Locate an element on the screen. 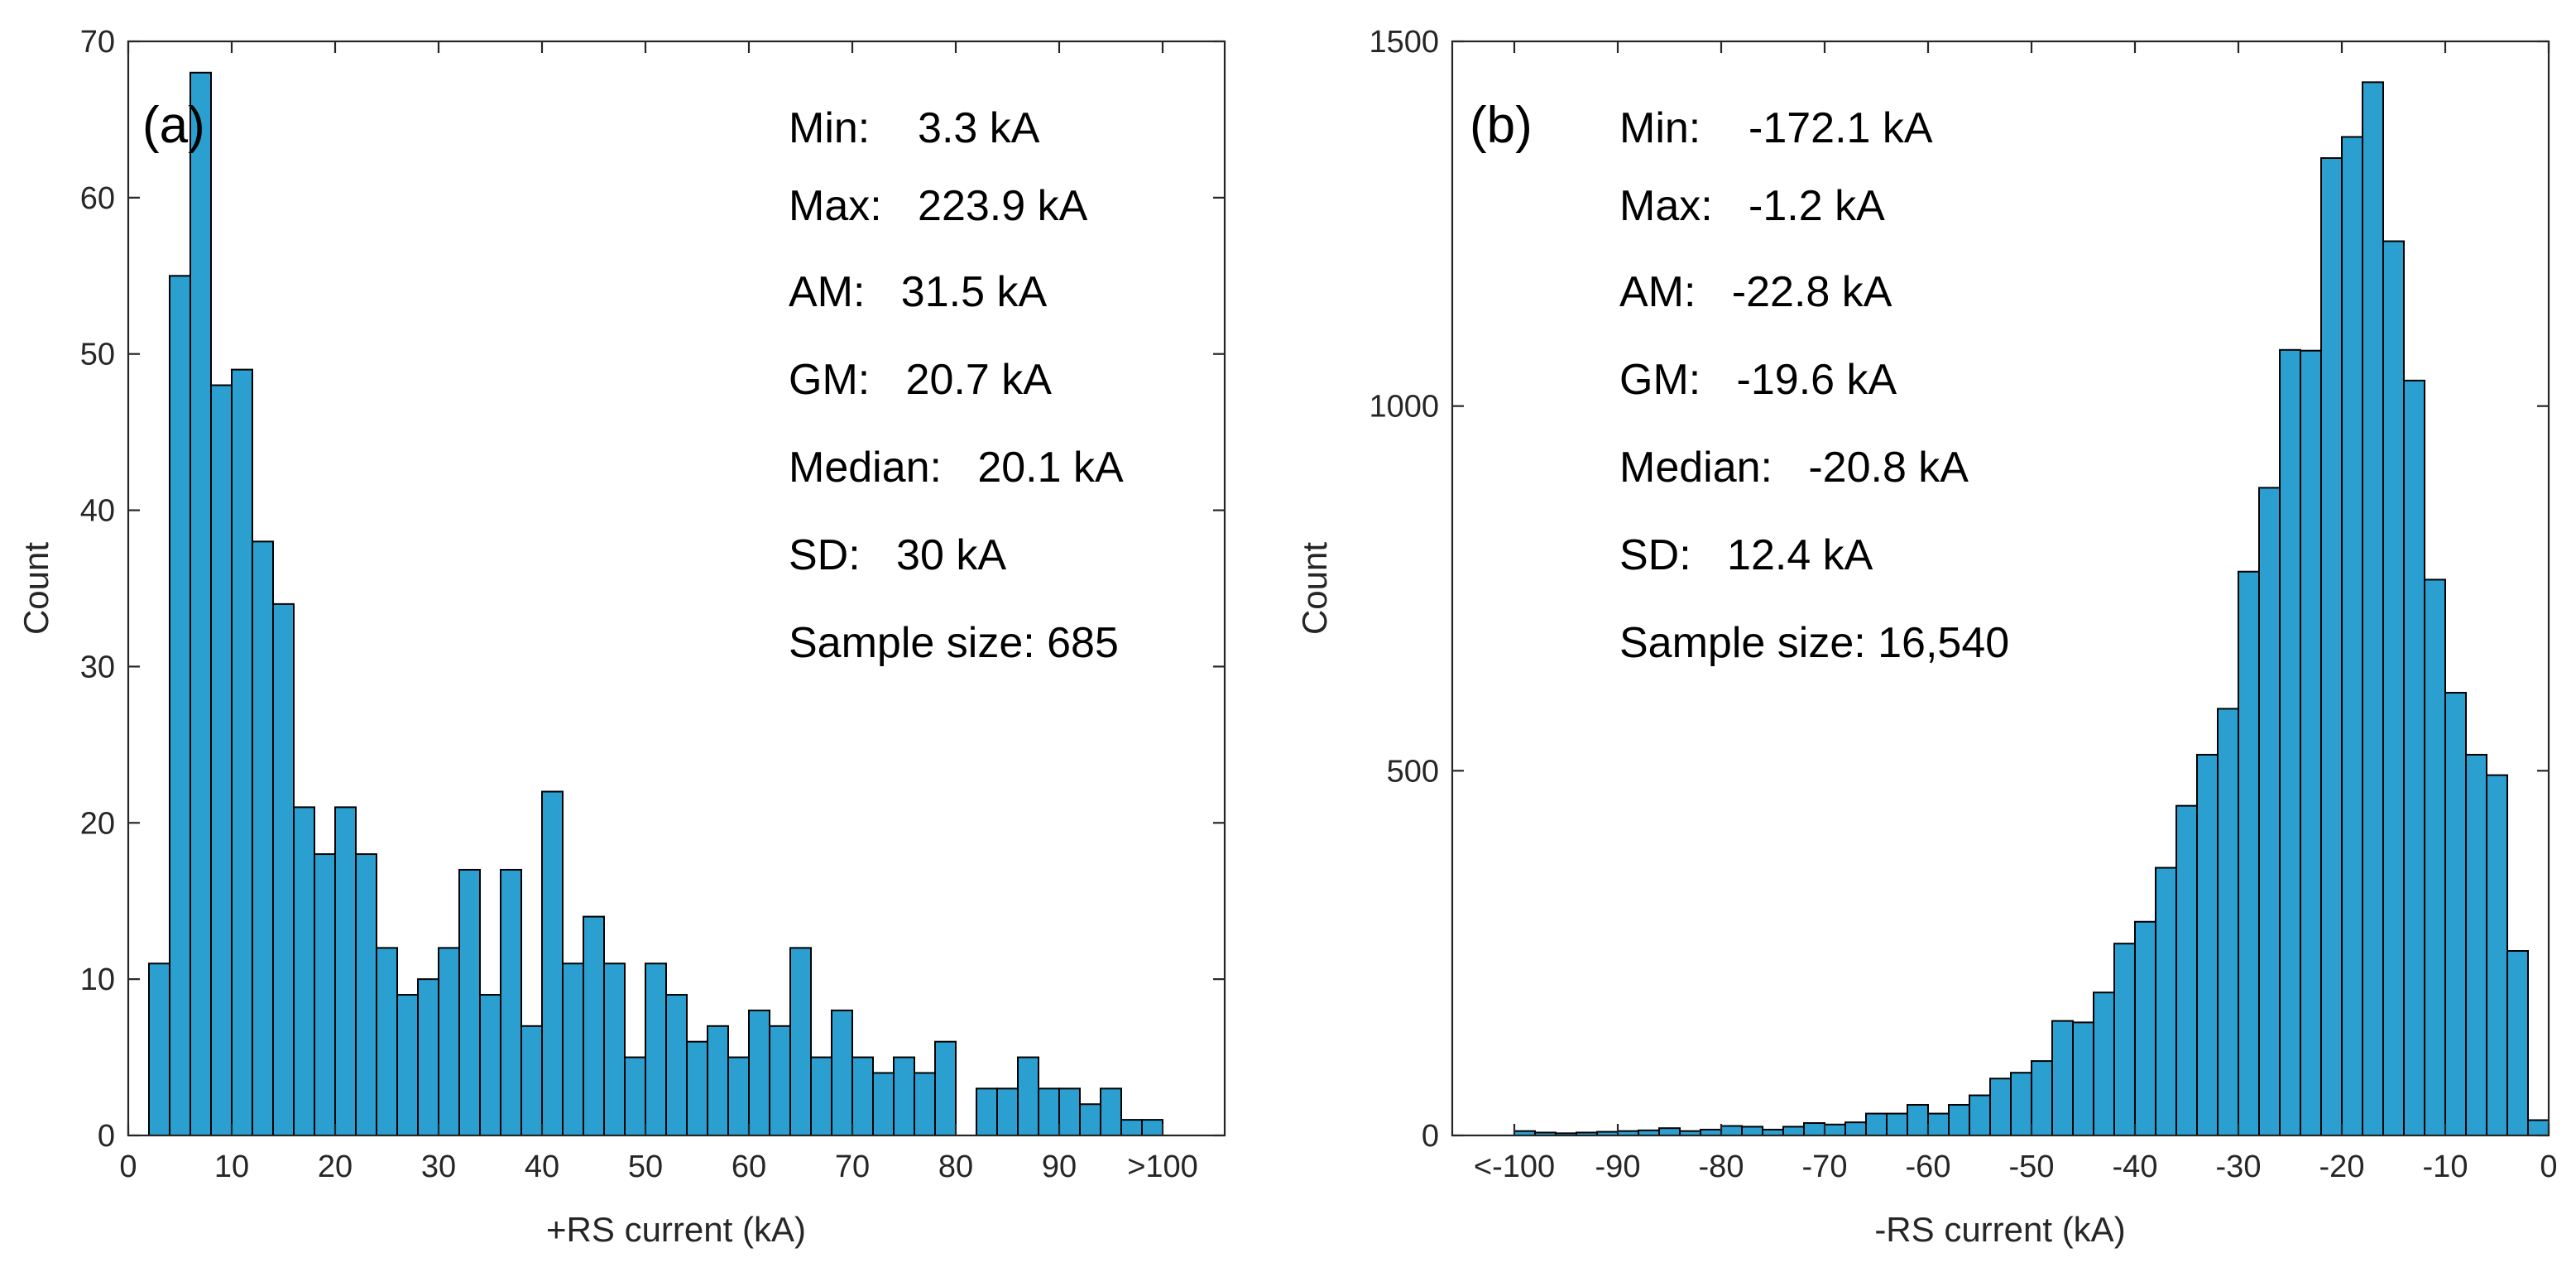  panel-a-x-tick-label-3: 30 is located at coordinates (439, 1167).